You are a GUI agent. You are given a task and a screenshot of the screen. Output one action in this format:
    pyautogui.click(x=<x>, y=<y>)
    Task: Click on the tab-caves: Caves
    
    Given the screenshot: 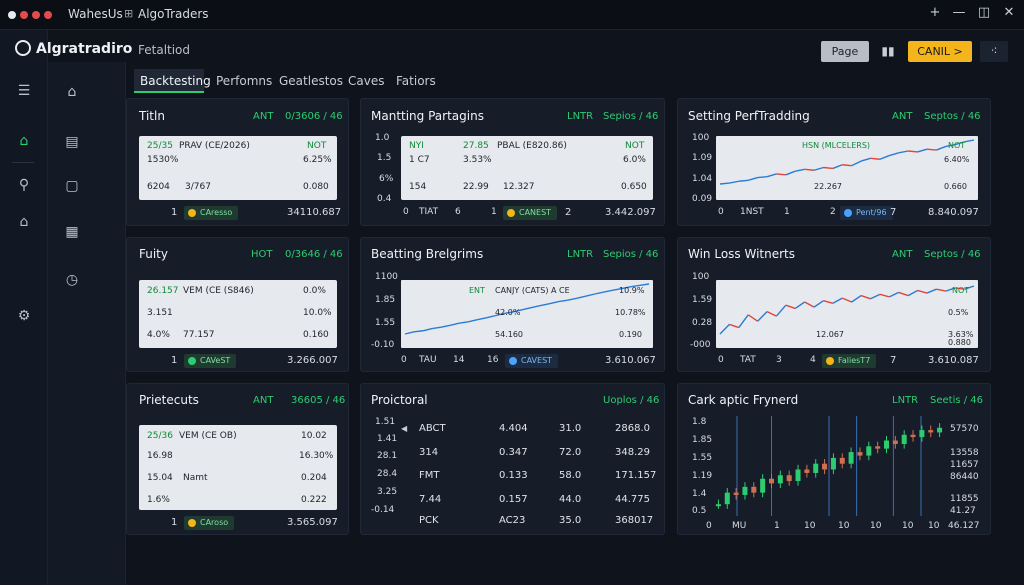 What is the action you would take?
    pyautogui.click(x=366, y=81)
    